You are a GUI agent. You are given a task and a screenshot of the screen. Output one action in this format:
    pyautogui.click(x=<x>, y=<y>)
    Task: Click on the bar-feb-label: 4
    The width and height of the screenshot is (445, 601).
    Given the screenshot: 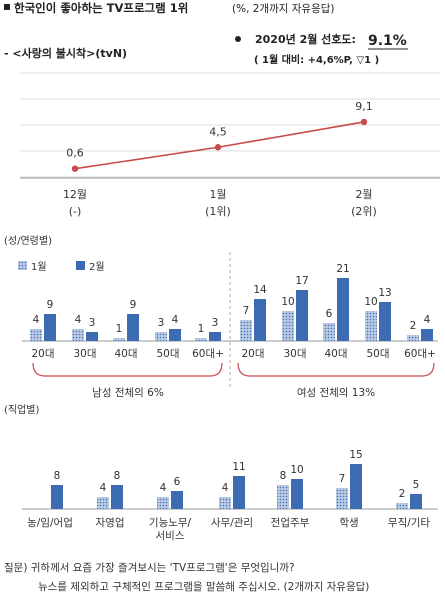 What is the action you would take?
    pyautogui.click(x=175, y=320)
    